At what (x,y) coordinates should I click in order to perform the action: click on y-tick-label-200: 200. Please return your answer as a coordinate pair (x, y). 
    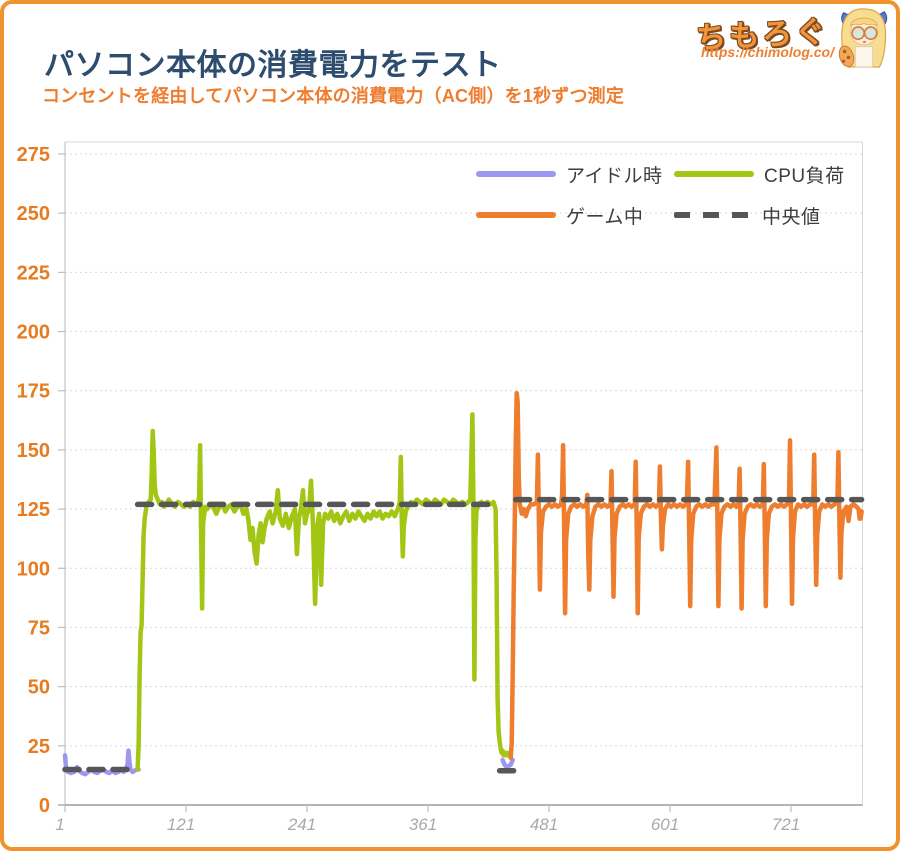
    Looking at the image, I should click on (33, 333).